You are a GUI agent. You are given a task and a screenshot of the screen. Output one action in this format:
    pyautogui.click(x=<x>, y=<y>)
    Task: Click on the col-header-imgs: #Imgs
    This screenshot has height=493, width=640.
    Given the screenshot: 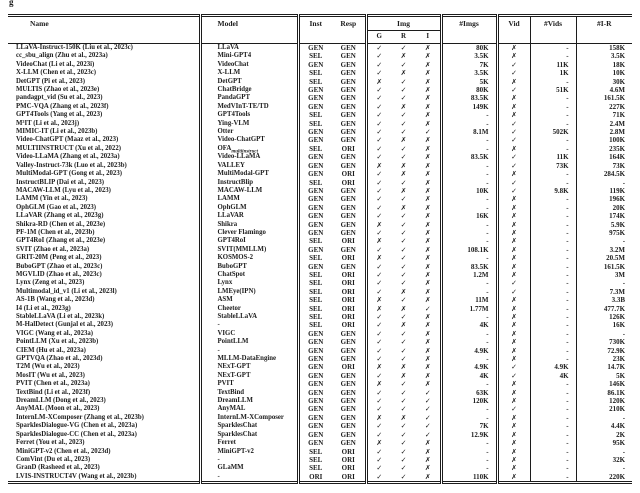 What is the action you would take?
    pyautogui.click(x=468, y=29)
    